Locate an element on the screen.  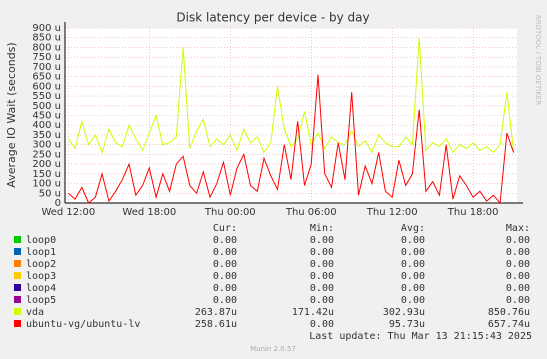
y-tick-label: 450 u is located at coordinates (46, 116).